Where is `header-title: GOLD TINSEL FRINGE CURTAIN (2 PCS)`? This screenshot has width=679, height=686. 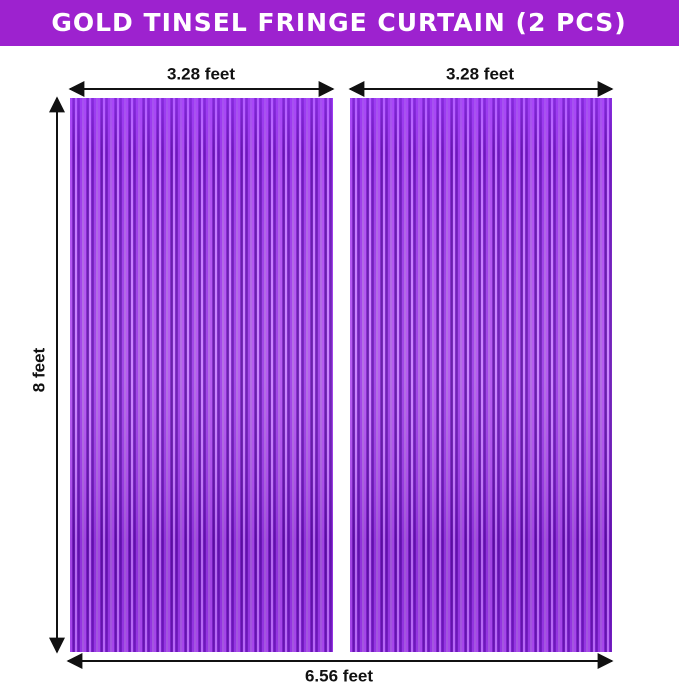
header-title: GOLD TINSEL FRINGE CURTAIN (2 PCS) is located at coordinates (338, 22).